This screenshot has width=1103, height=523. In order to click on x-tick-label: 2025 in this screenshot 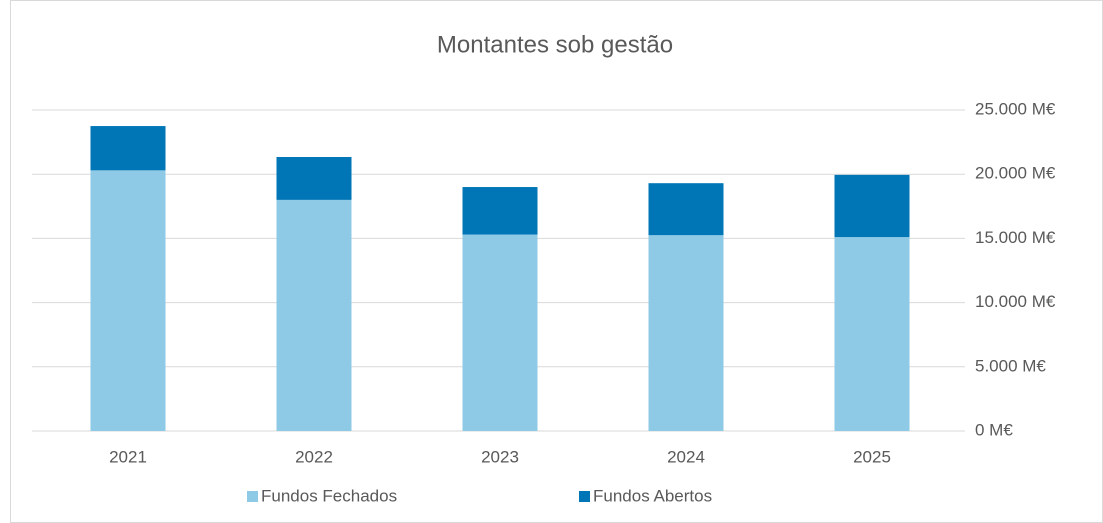, I will do `click(872, 456)`.